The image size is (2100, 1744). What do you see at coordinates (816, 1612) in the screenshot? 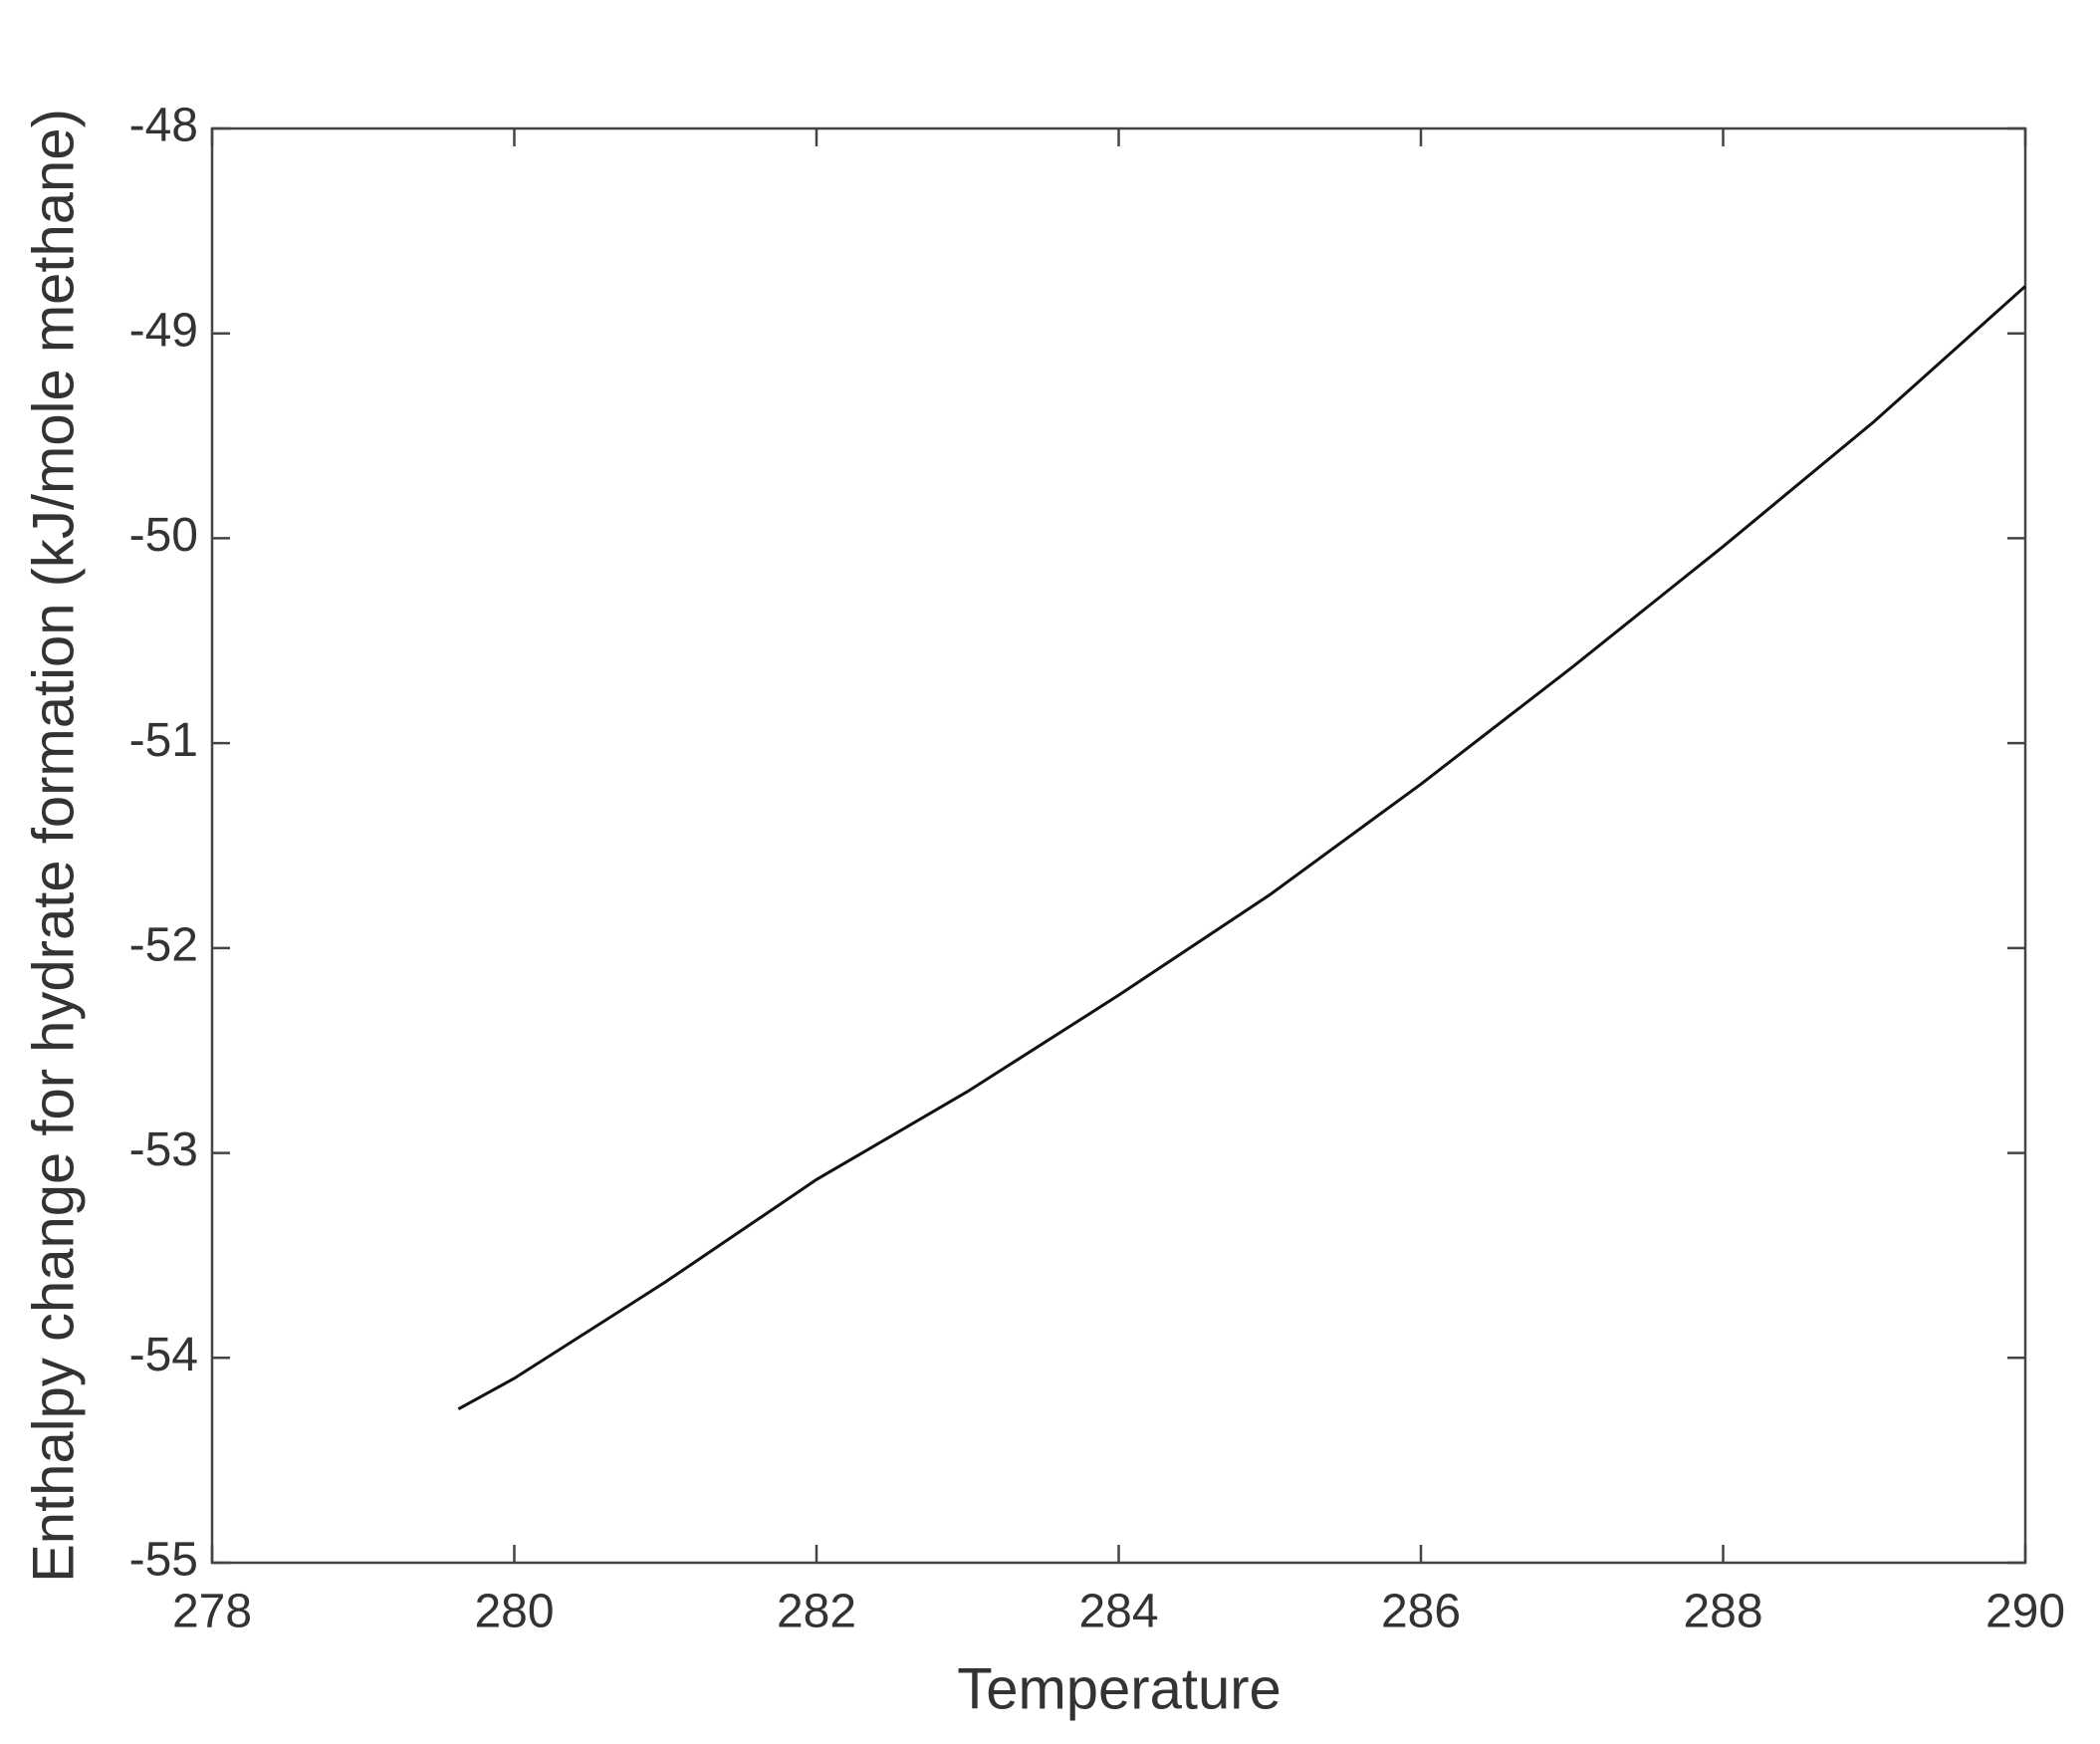
I see `x-tick-label: 282` at bounding box center [816, 1612].